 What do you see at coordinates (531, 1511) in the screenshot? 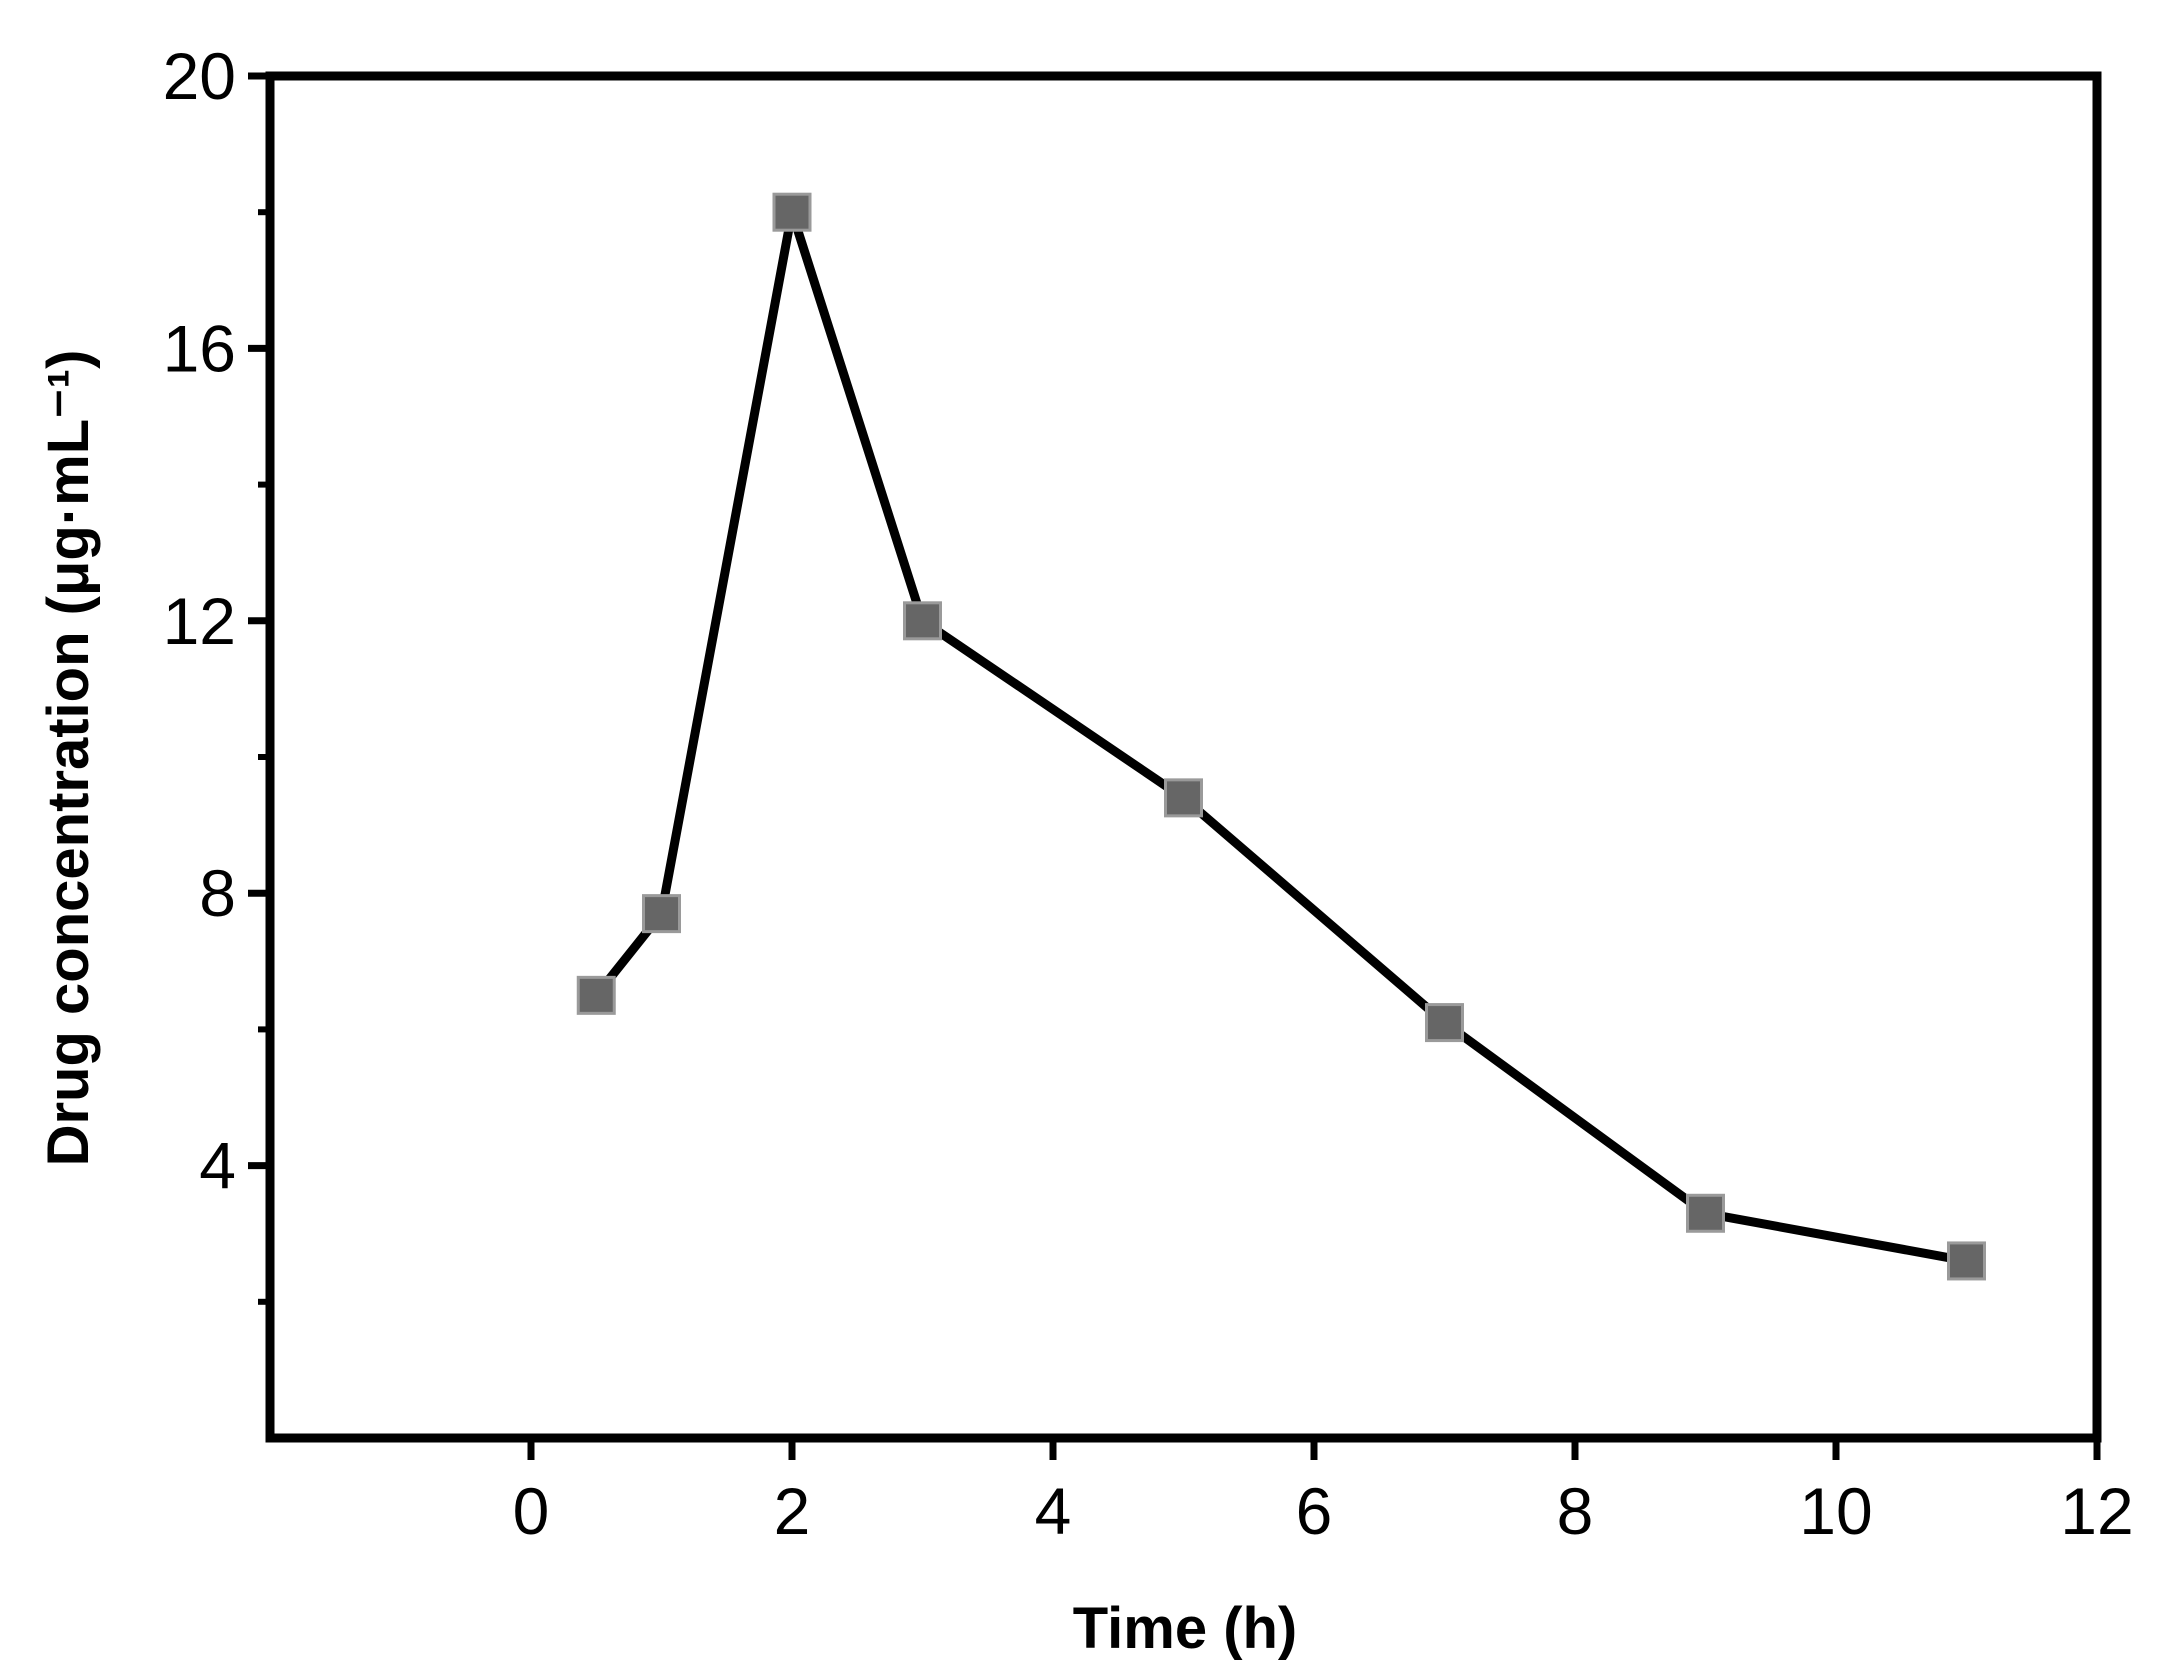
I see `x-tick-label: 0` at bounding box center [531, 1511].